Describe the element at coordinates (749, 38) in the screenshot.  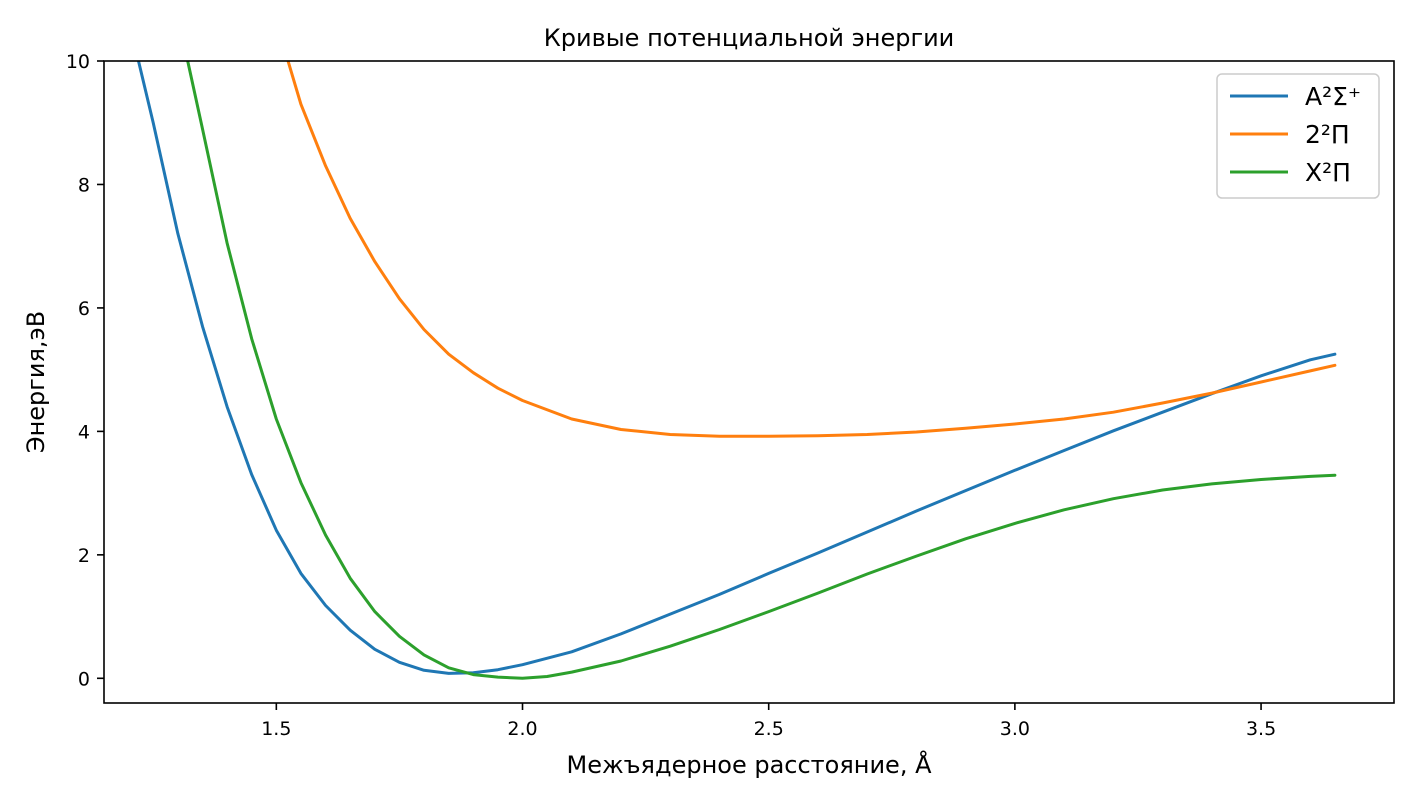
I see `chart-title: Кривые потенциальной энергии` at that location.